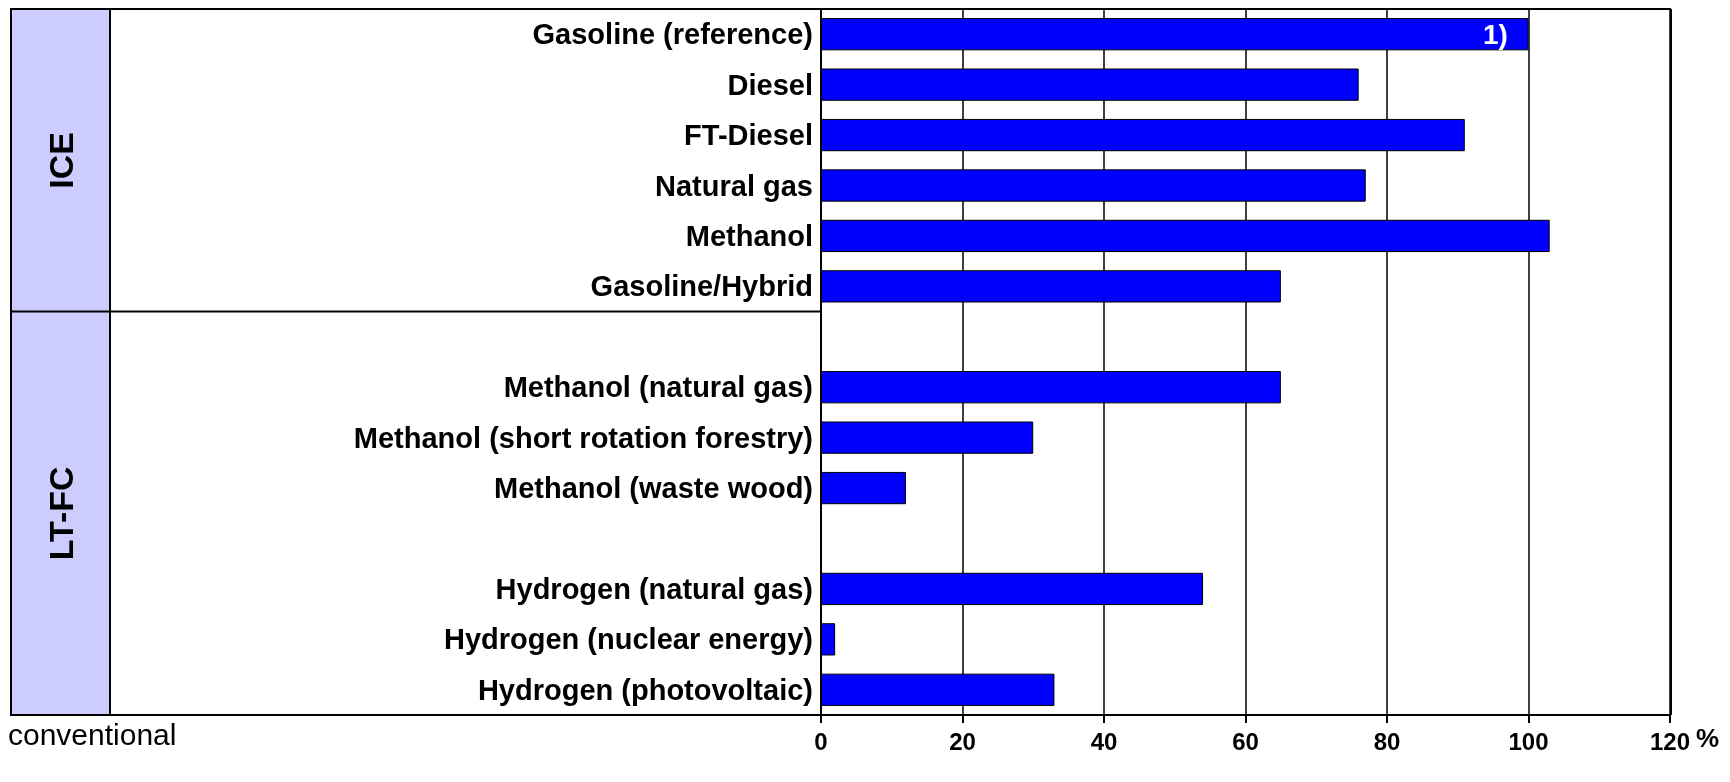  I want to click on y-tick-label: Methanol (short rotation forestry), so click(583, 437).